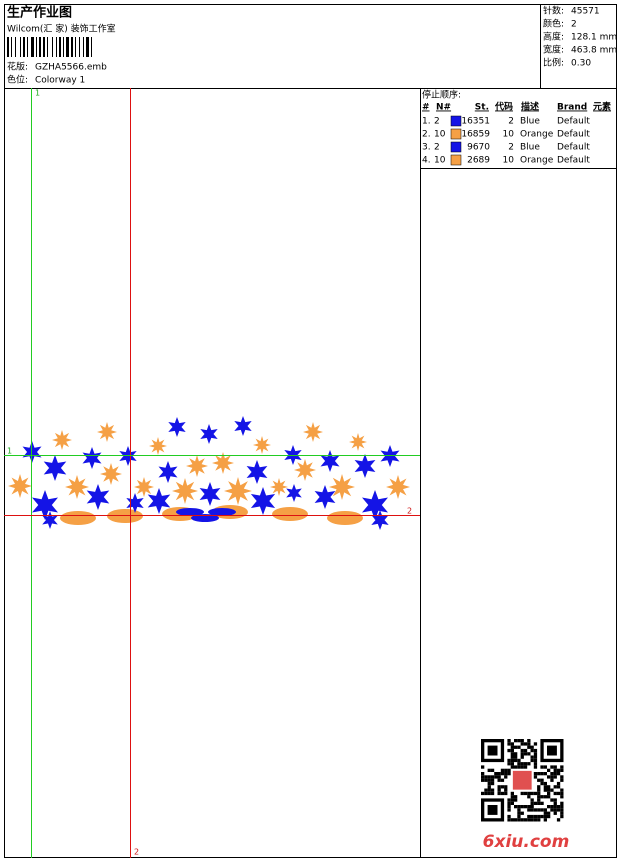  What do you see at coordinates (581, 64) in the screenshot?
I see `info-value: 0.30` at bounding box center [581, 64].